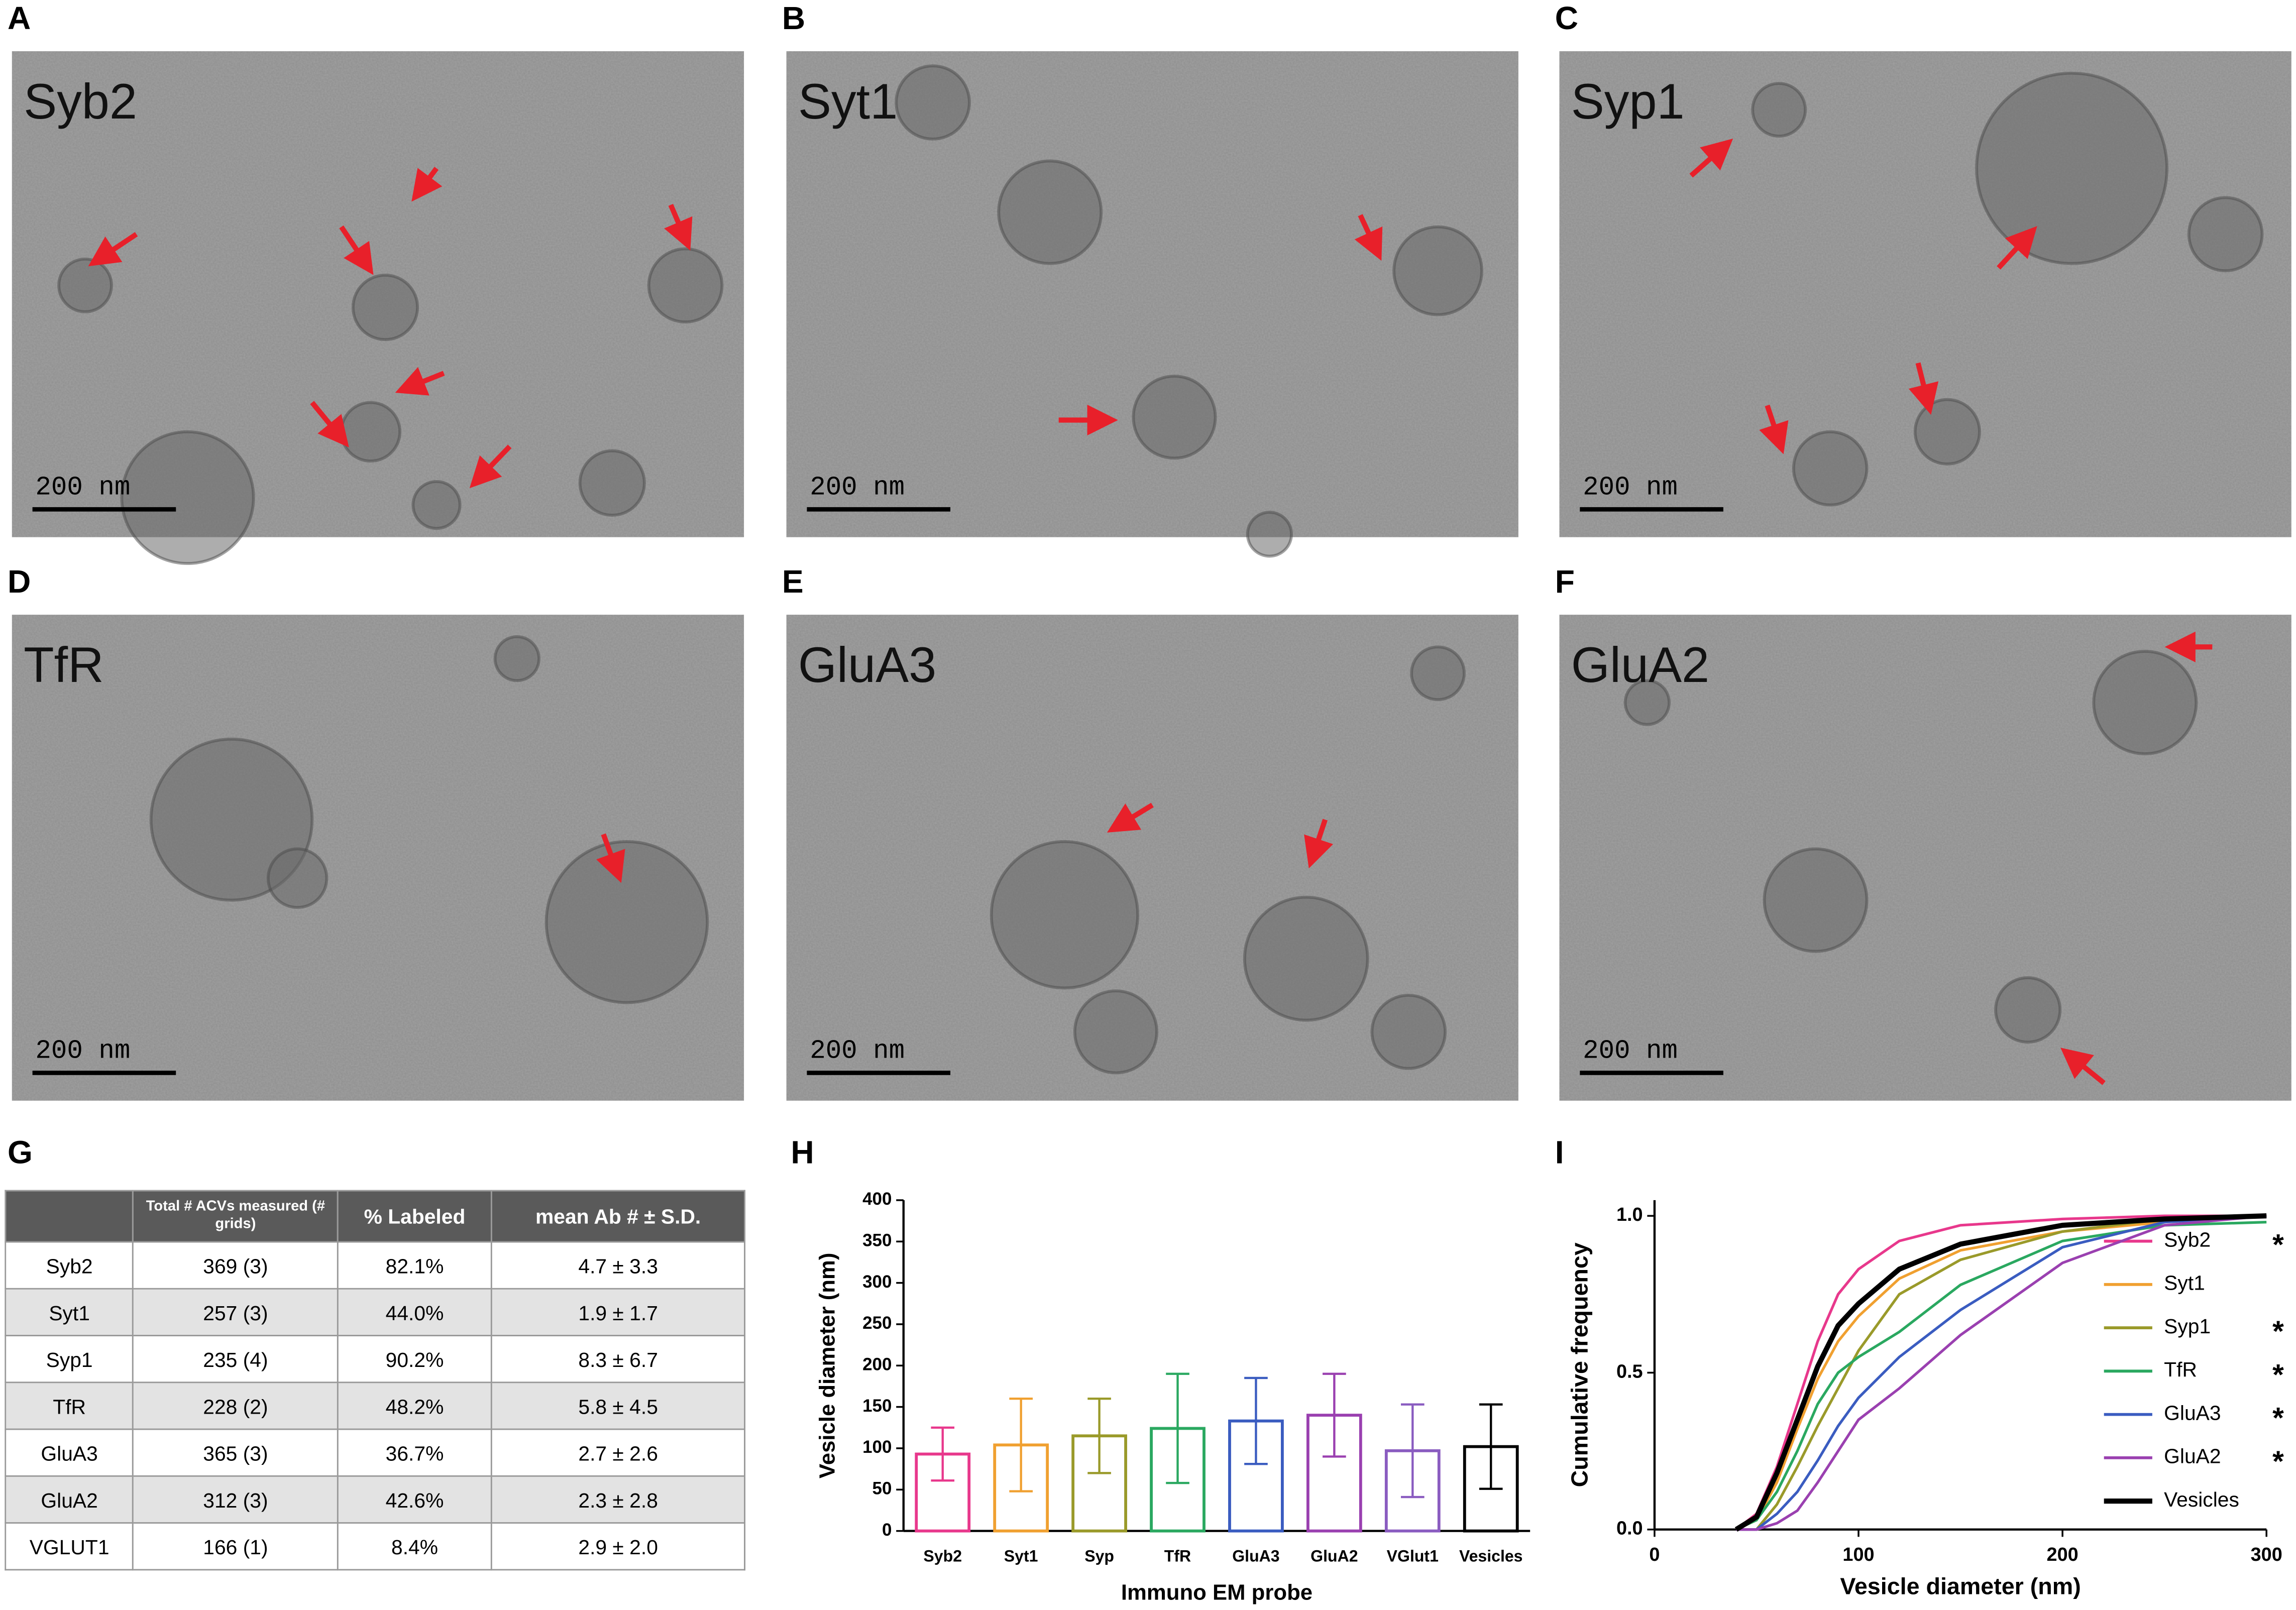  Describe the element at coordinates (1334, 1556) in the screenshot. I see `x-tick-label: GluA2` at that location.